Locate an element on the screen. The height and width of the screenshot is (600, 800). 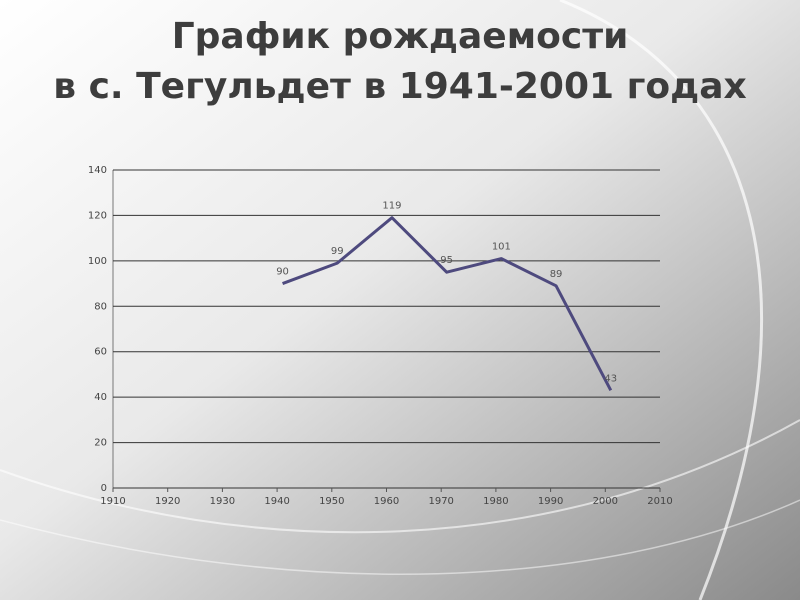
y-tick-label: 100 is located at coordinates (97, 261).